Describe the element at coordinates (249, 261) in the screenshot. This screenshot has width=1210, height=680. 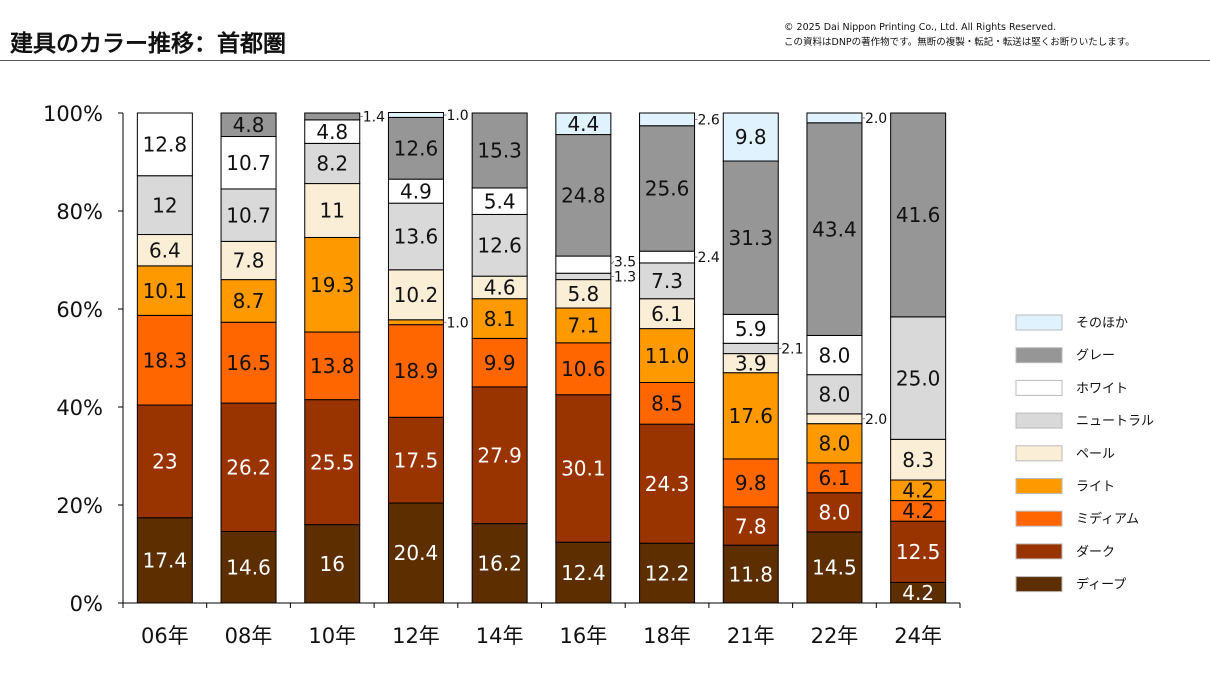
I see `data-label: 7.8` at that location.